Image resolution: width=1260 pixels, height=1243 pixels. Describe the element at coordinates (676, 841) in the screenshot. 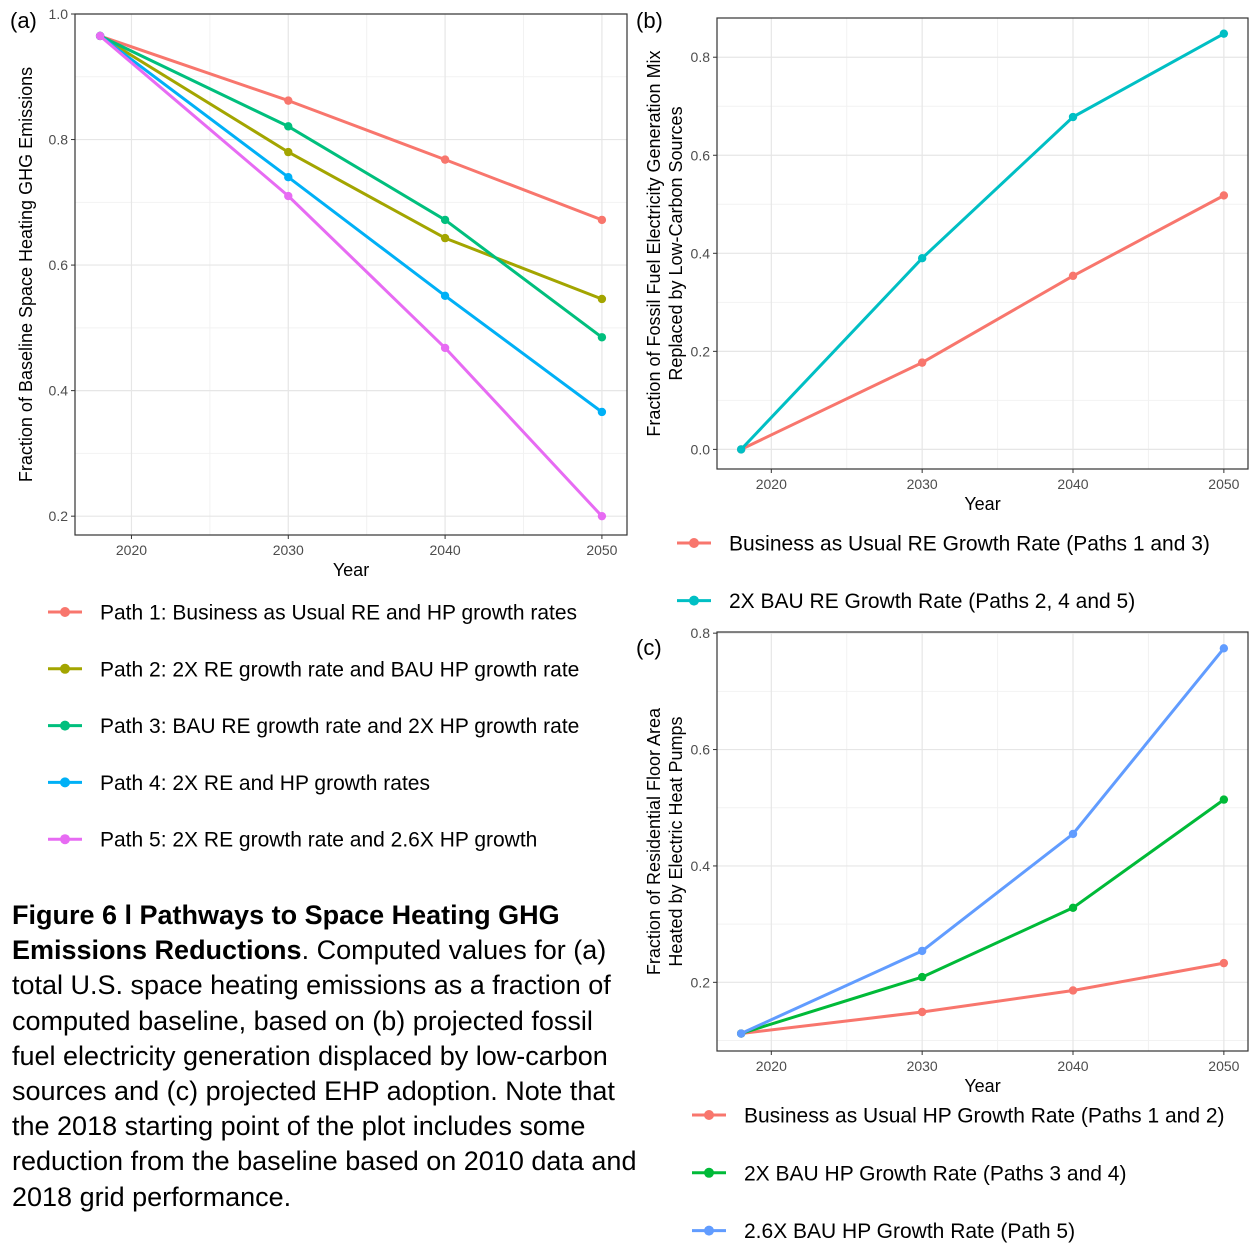

I see `y-axis-title-line: Heated by Electric Heat Pumps` at that location.